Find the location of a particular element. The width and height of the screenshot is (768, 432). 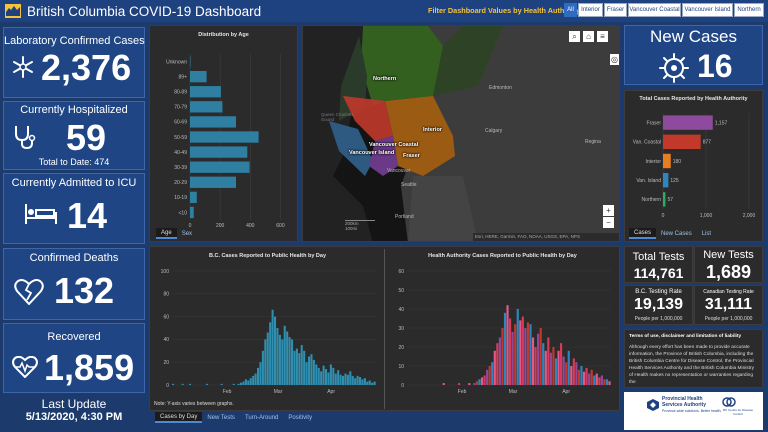

ha-xtick-label: 1,000 is located at coordinates (706, 216).